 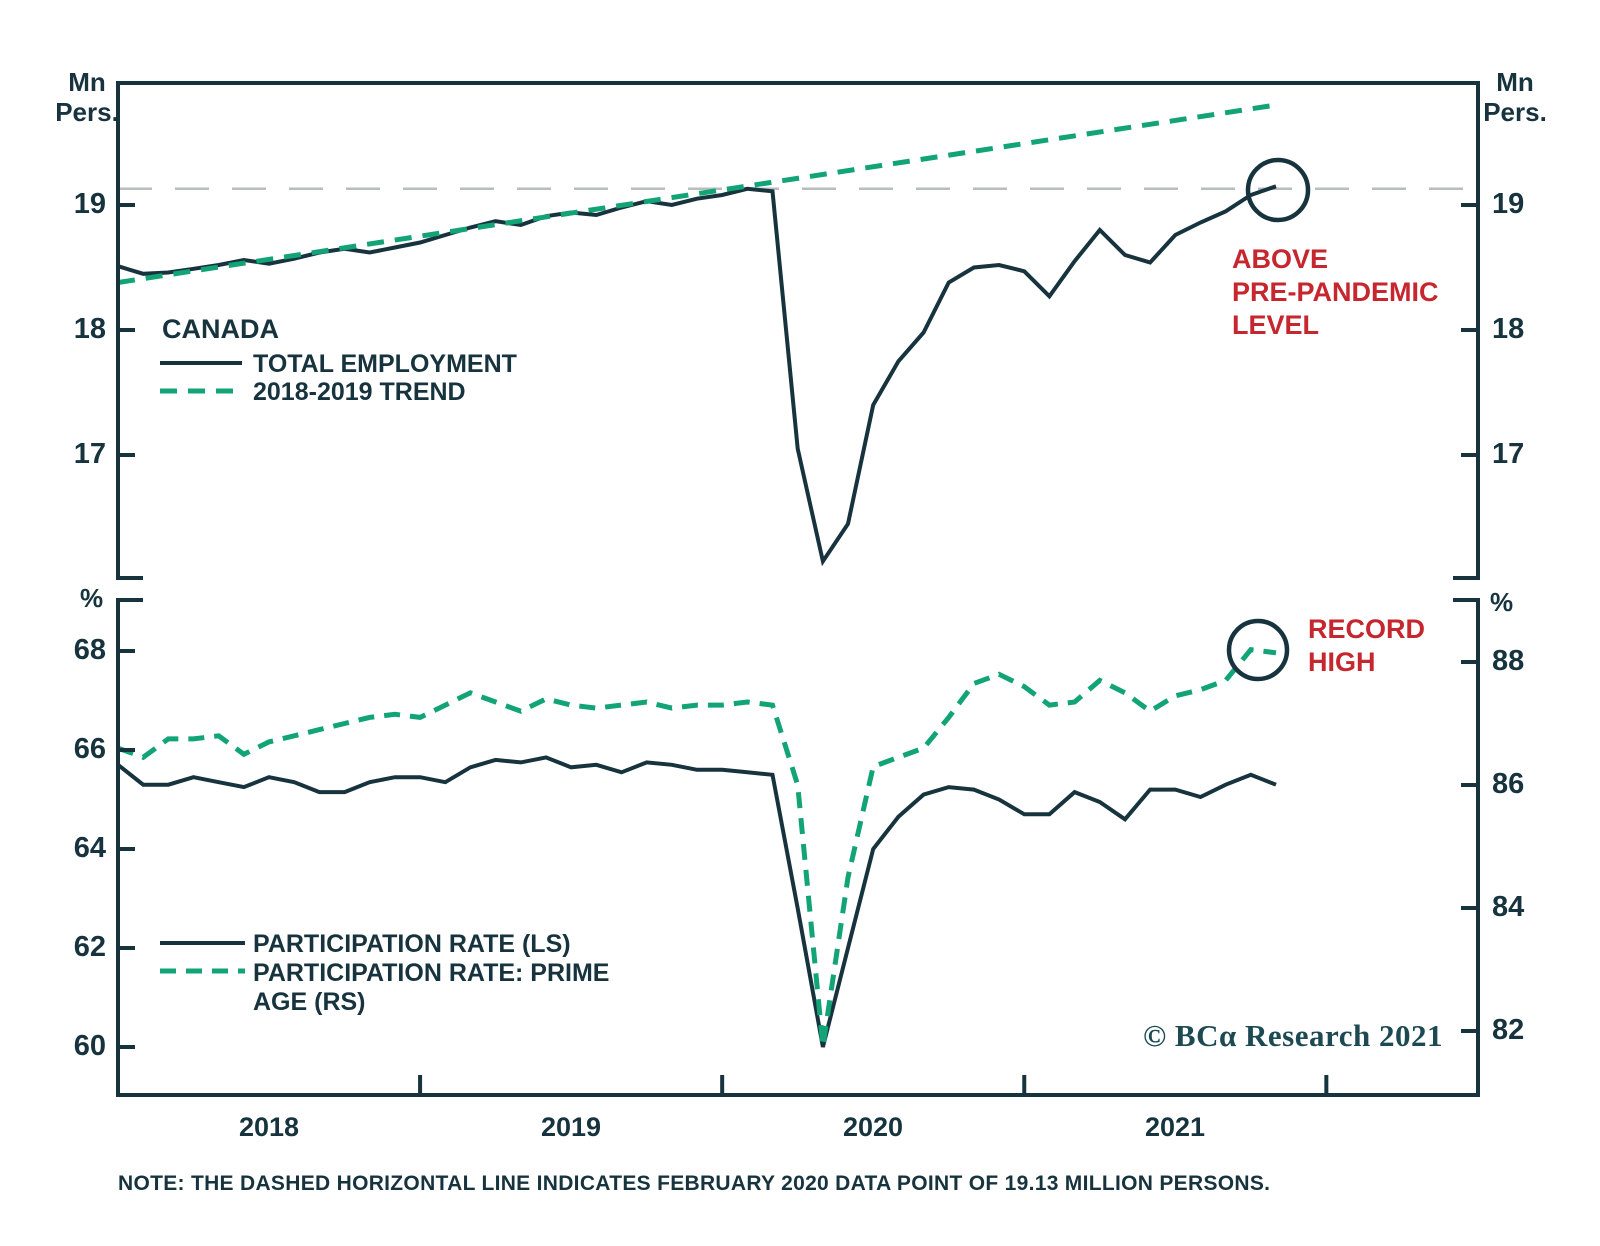 What do you see at coordinates (1508, 204) in the screenshot?
I see `y-tick-top-right-19: 19` at bounding box center [1508, 204].